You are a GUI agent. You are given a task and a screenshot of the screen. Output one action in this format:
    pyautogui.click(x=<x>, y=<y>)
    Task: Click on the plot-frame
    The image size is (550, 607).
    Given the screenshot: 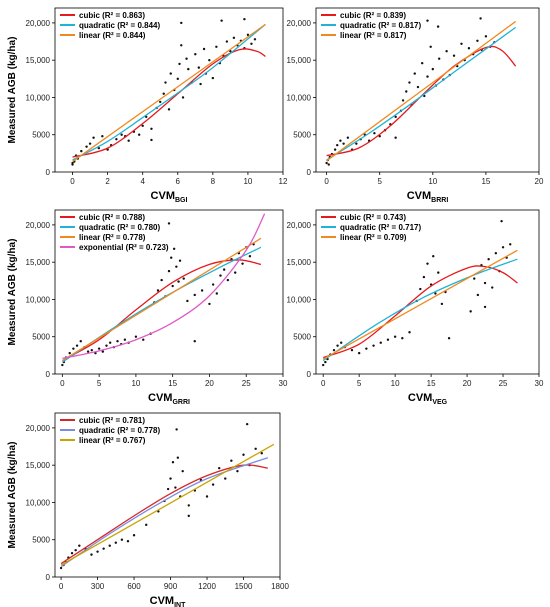 What is the action you would take?
    pyautogui.click(x=167, y=495)
    